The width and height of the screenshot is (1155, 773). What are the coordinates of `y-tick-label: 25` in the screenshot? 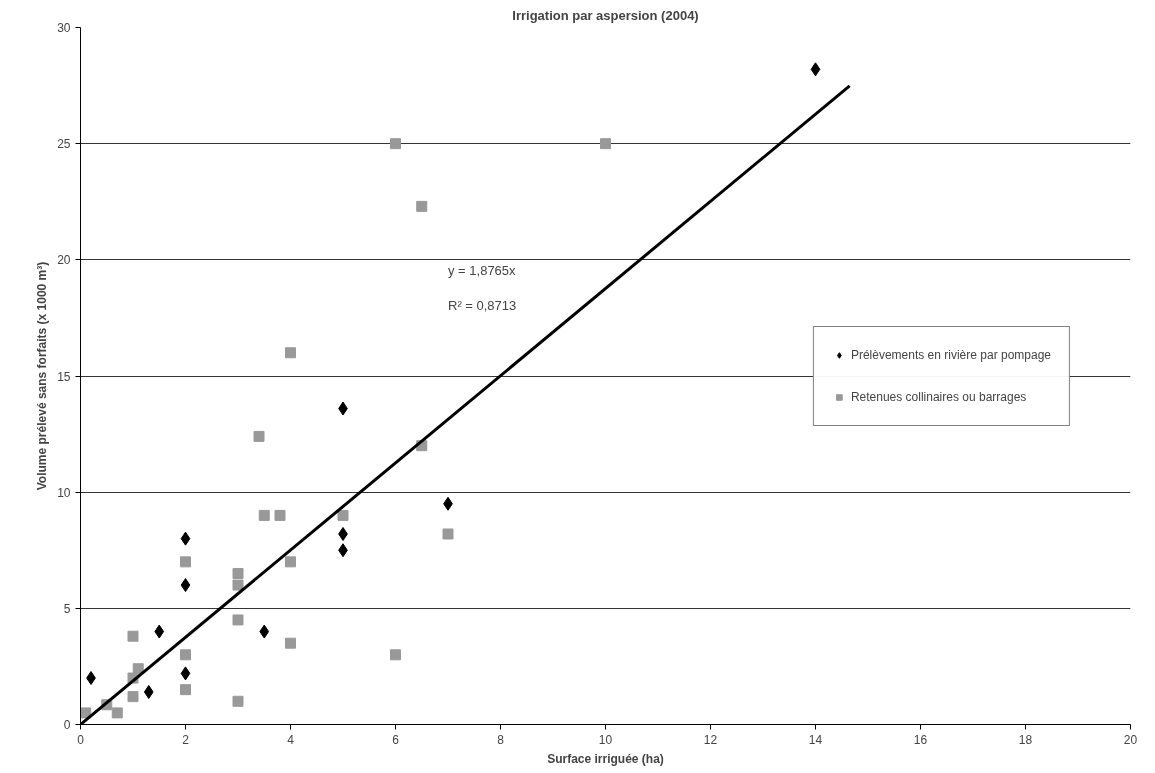 It's located at (64, 144).